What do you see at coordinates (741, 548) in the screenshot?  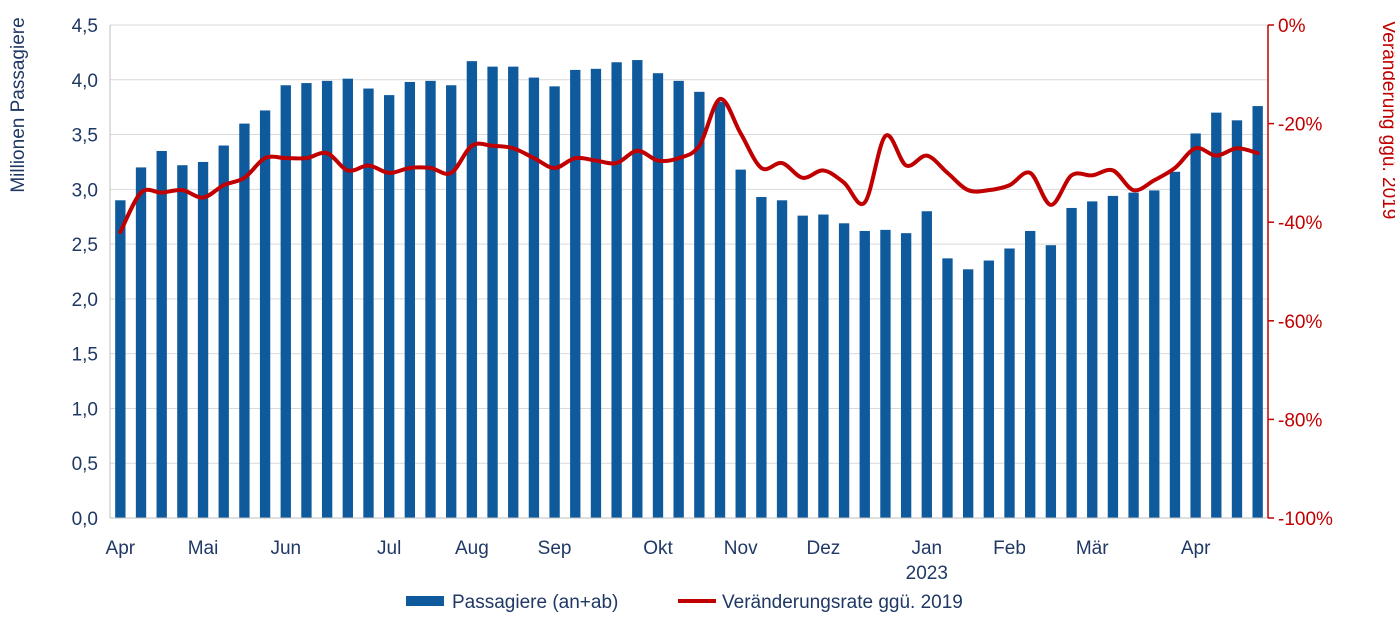 I see `x-tick-label: Nov` at bounding box center [741, 548].